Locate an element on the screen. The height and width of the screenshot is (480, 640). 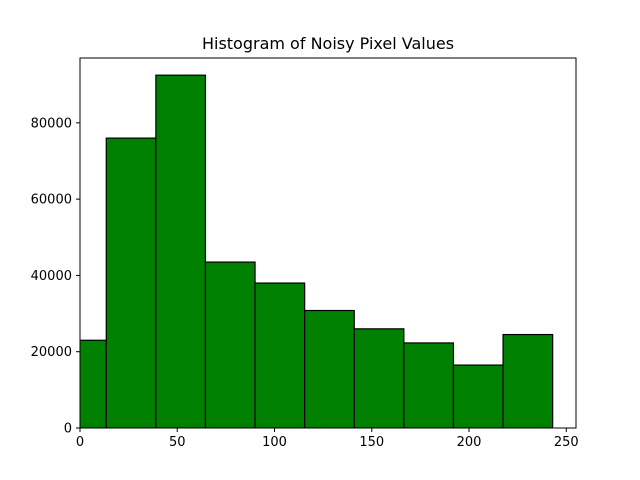
x-axis: 0 50 100 150 200 250 is located at coordinates (327, 439).